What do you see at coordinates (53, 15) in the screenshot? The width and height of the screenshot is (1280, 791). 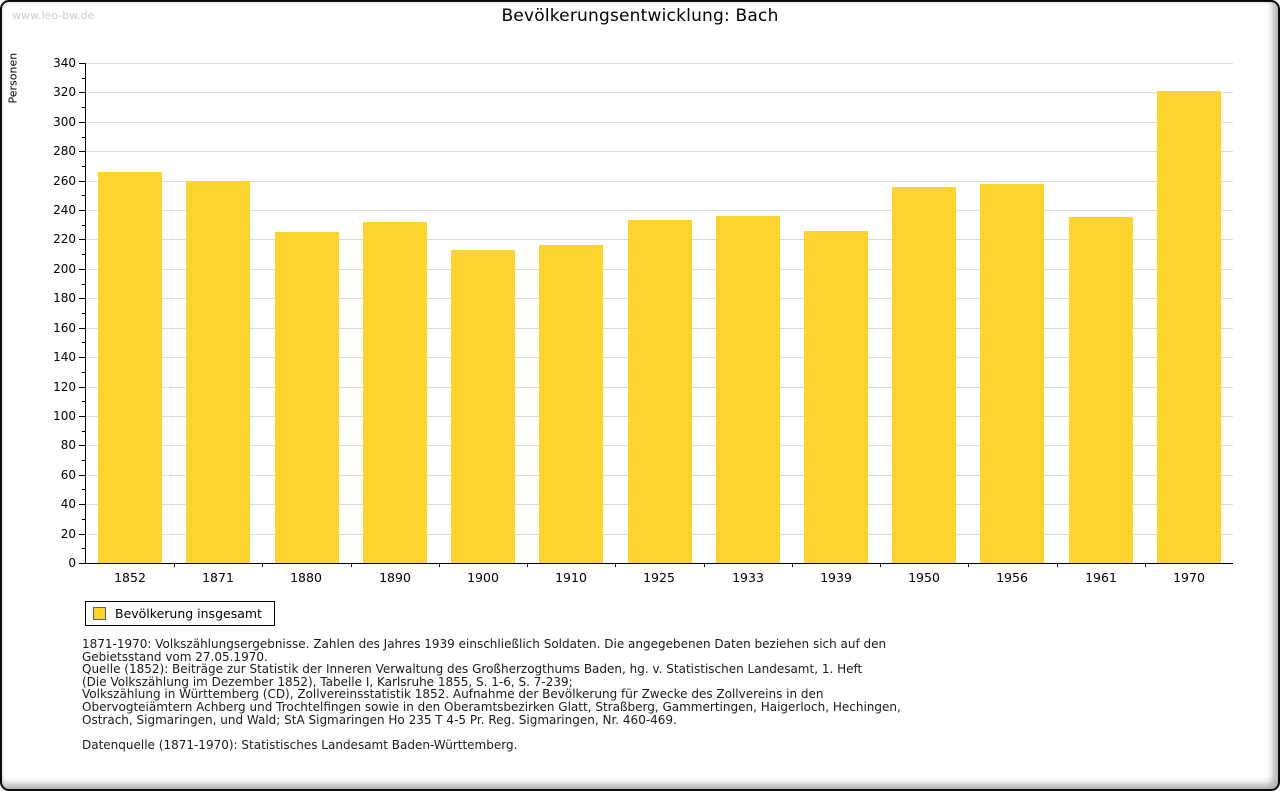 I see `watermark: www.leo-bw.de` at bounding box center [53, 15].